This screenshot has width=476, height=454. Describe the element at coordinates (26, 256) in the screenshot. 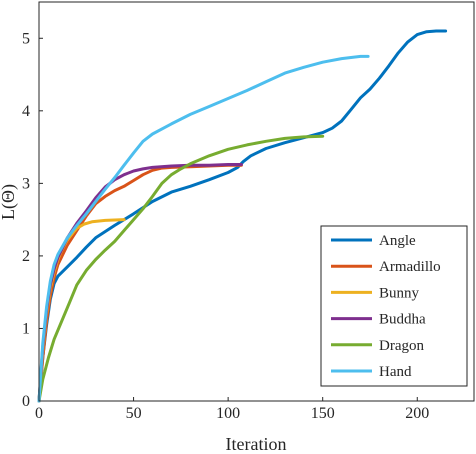

I see `y-tick-label: 2` at that location.